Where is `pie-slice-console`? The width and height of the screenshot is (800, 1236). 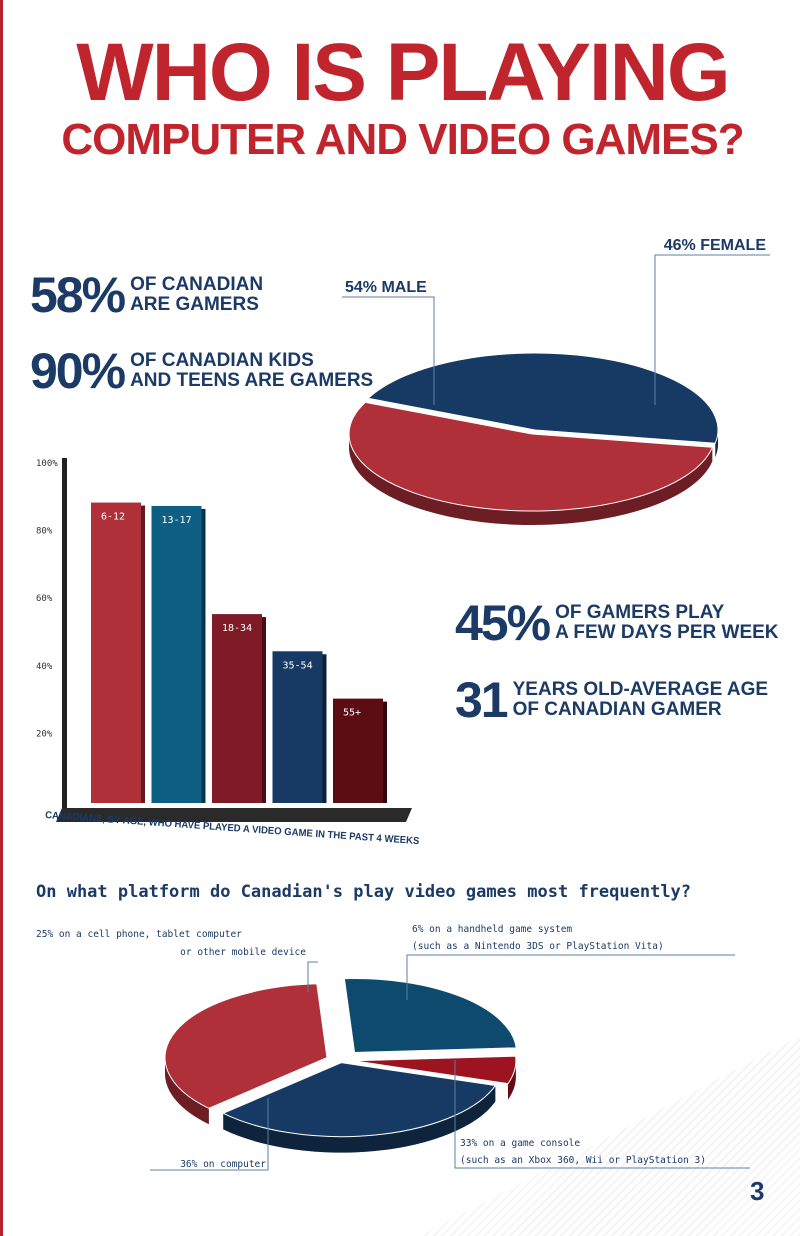 pie-slice-console is located at coordinates (359, 1100).